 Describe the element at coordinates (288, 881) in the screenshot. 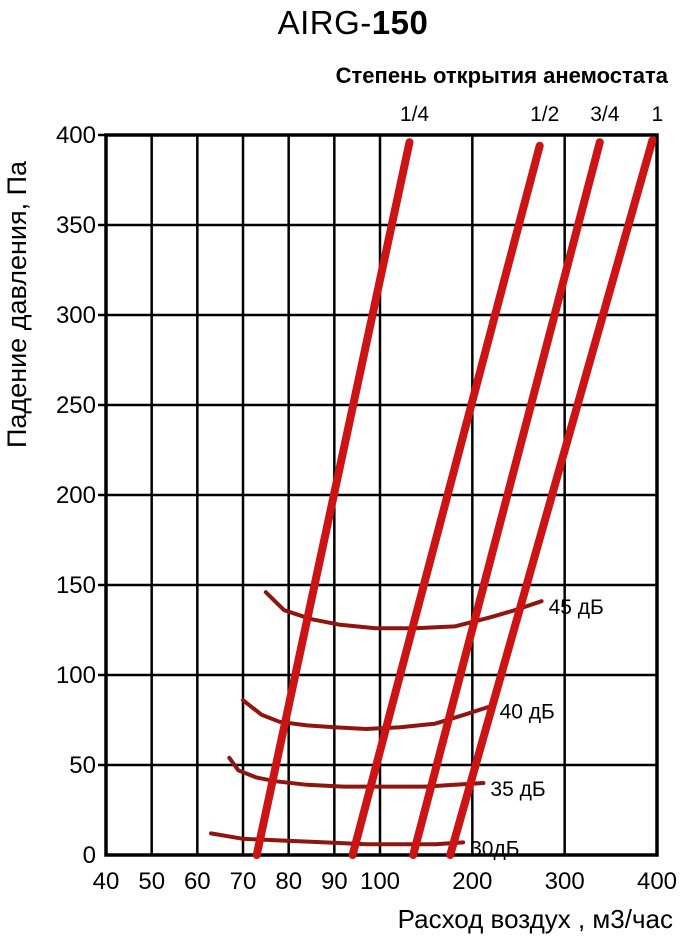

I see `x-tick-label: 80` at that location.